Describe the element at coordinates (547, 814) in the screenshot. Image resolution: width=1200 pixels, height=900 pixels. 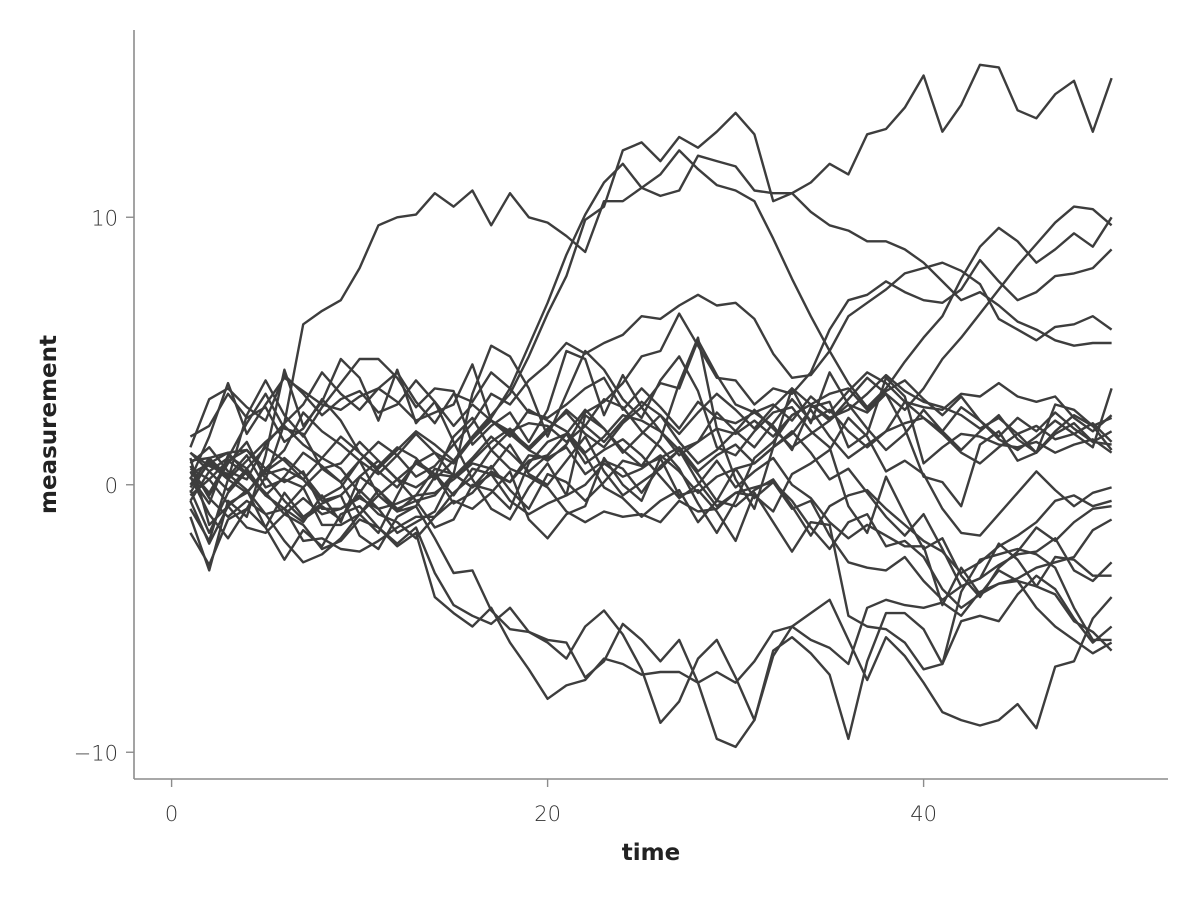
I see `x-tick-label: 20` at that location.